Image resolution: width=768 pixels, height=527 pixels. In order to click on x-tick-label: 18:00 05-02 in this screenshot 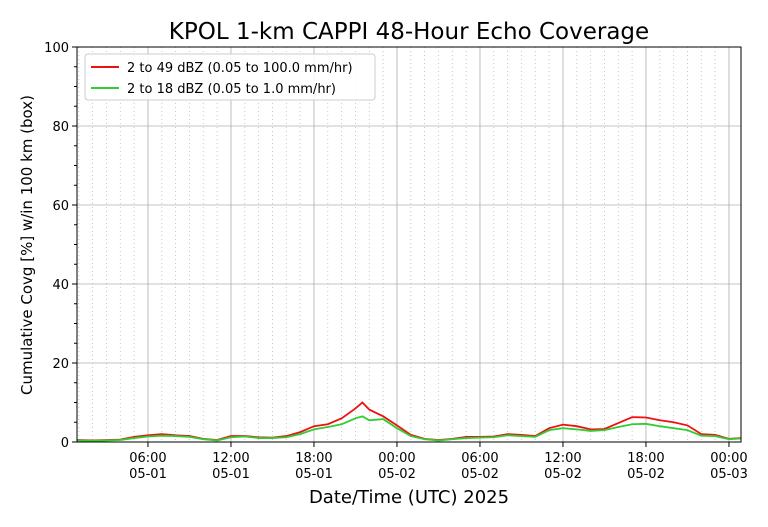, I will do `click(646, 466)`.